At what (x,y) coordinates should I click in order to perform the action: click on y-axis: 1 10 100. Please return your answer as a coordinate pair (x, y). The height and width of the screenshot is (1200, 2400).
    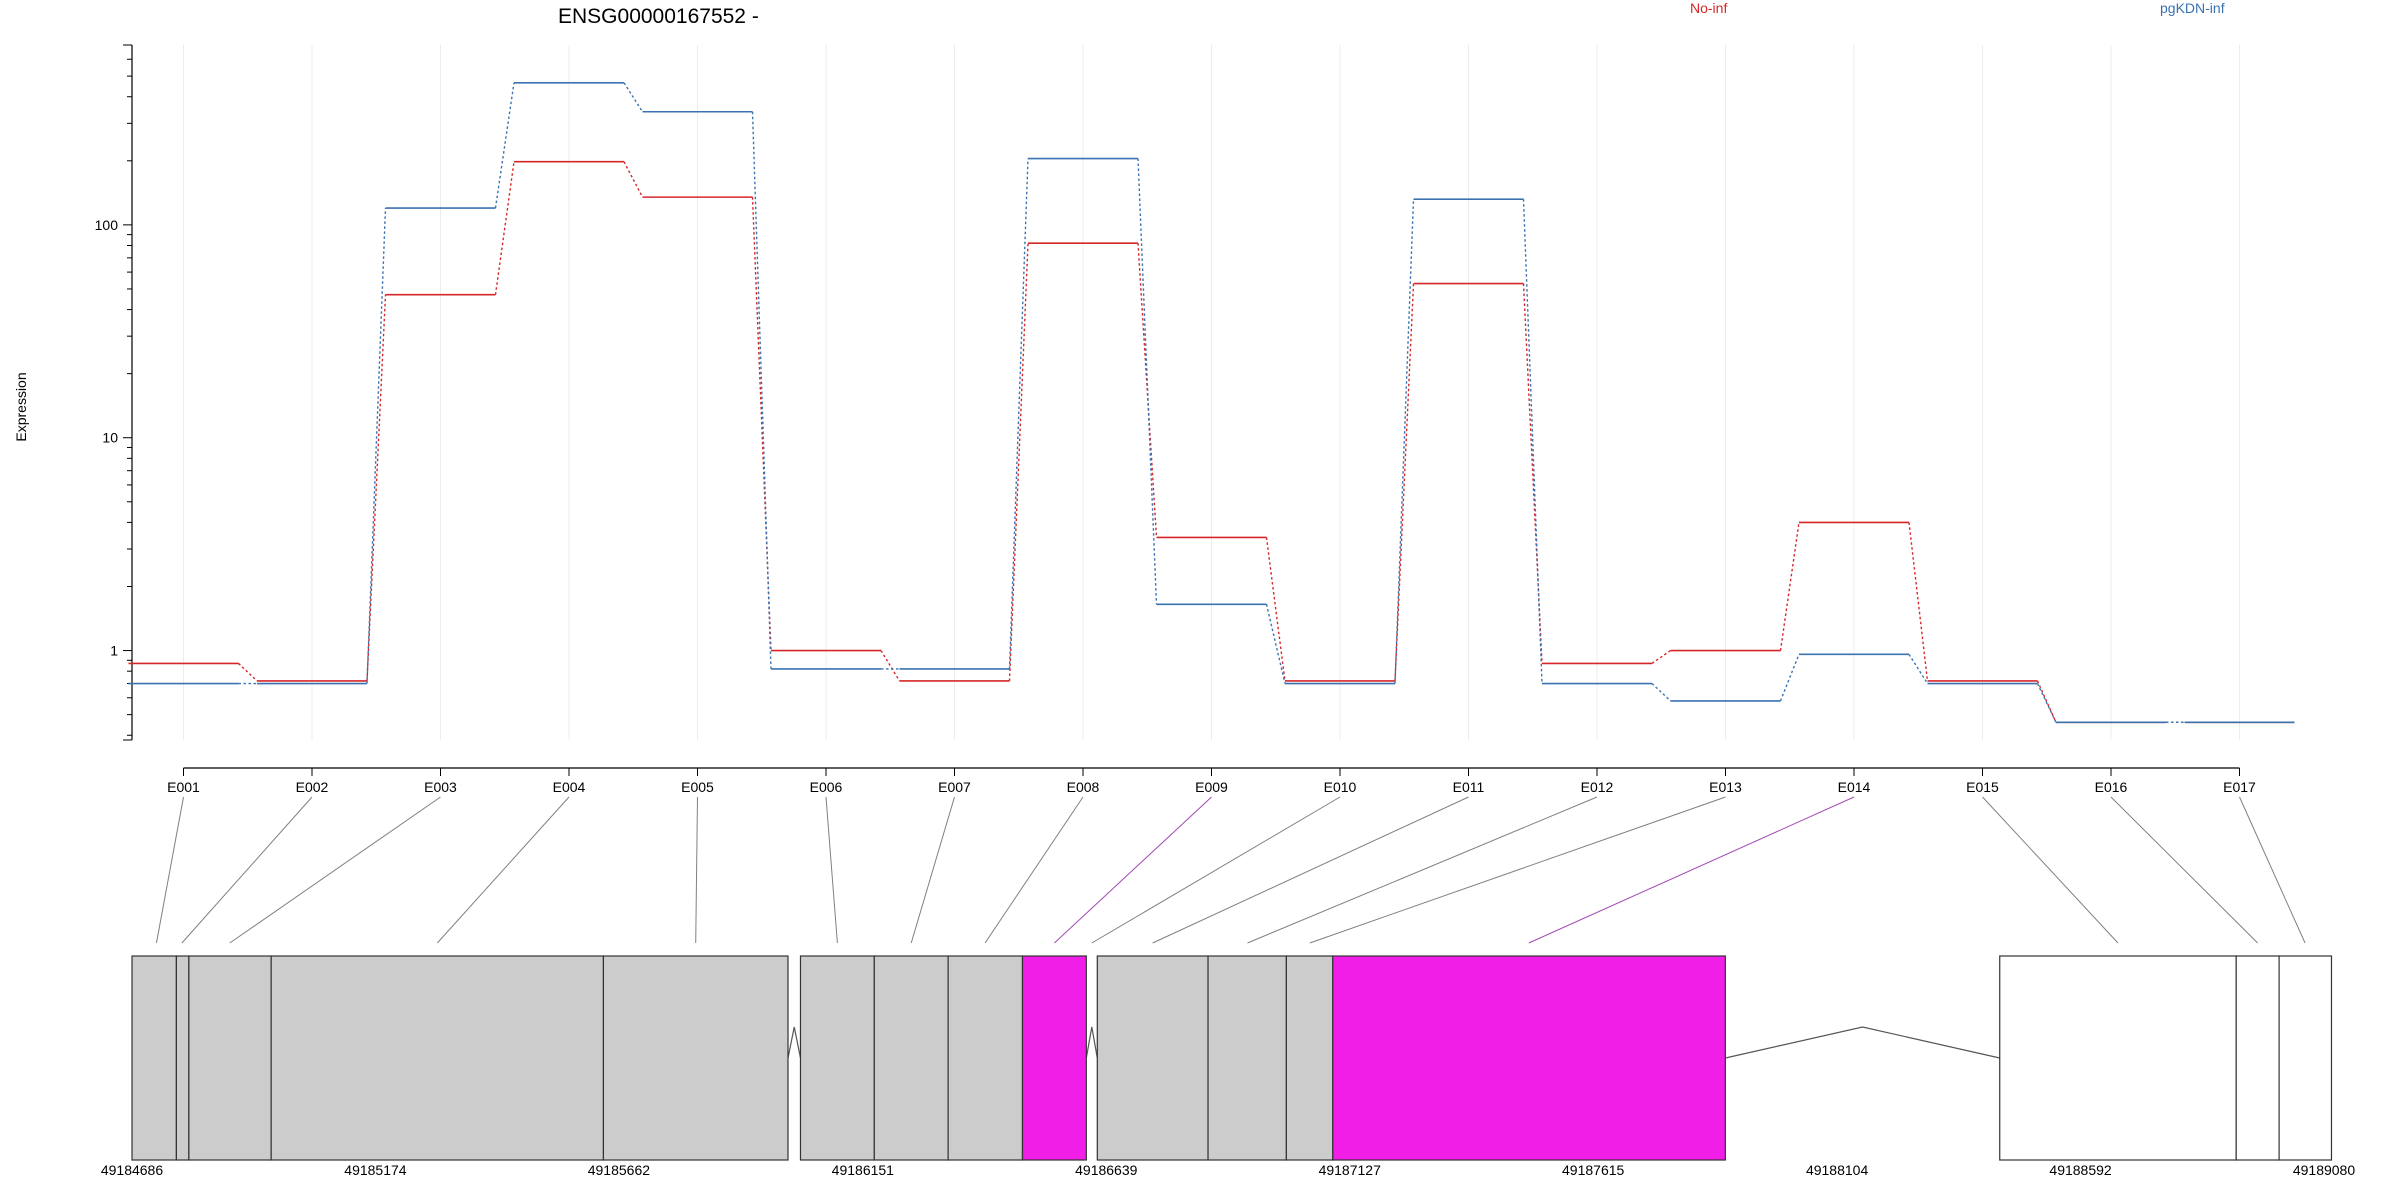
    Looking at the image, I should click on (114, 392).